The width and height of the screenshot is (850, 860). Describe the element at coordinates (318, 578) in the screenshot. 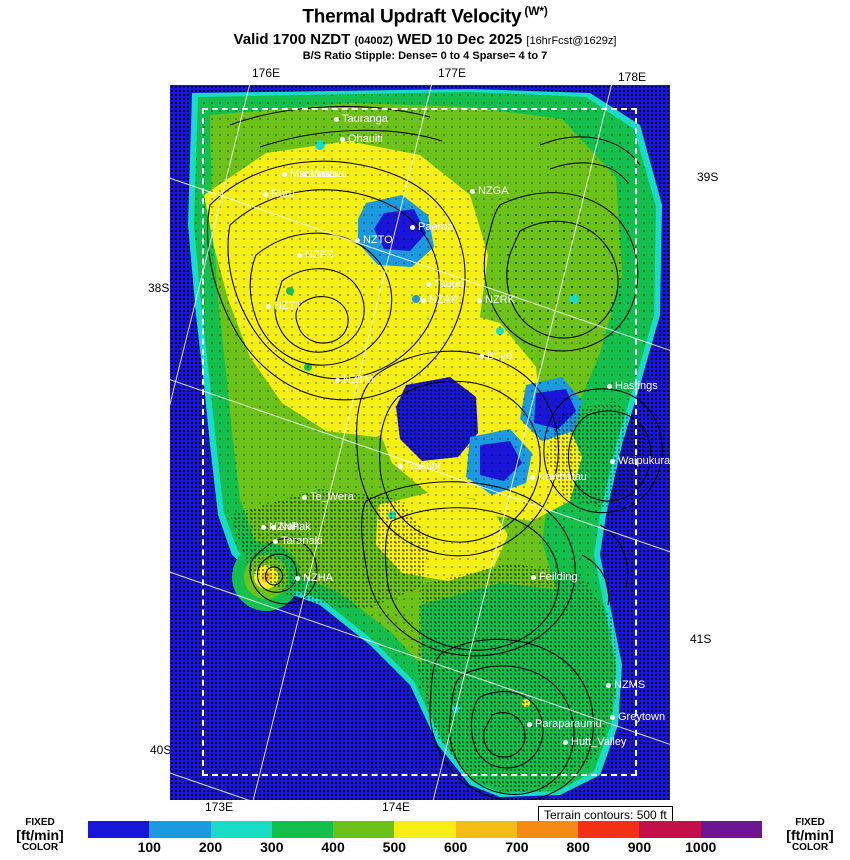

I see `place-label: NZHA` at that location.